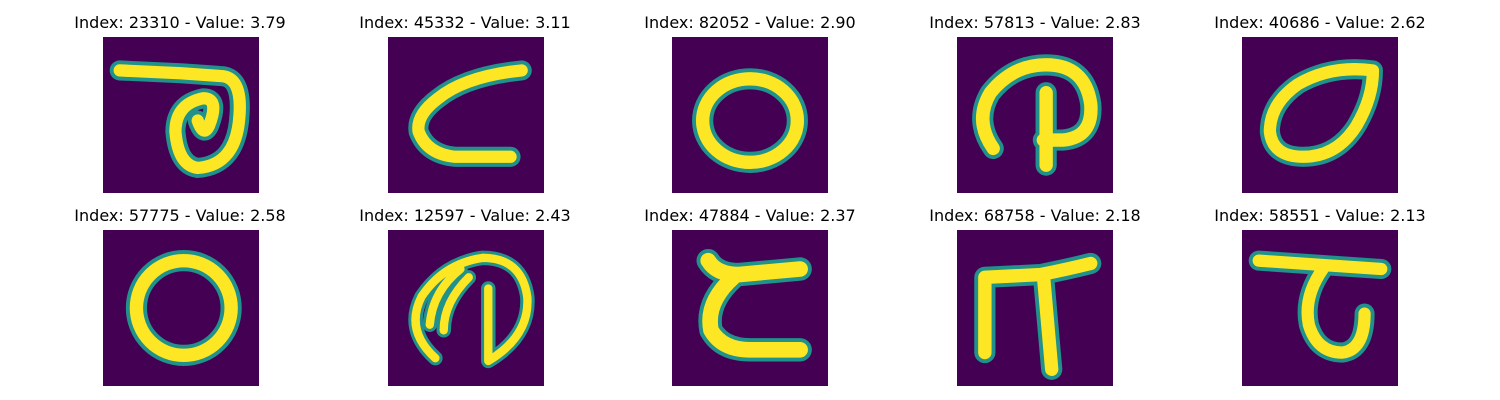  Describe the element at coordinates (180, 22) in the screenshot. I see `panel-title: Index: 23310 - Value: 3.79` at that location.